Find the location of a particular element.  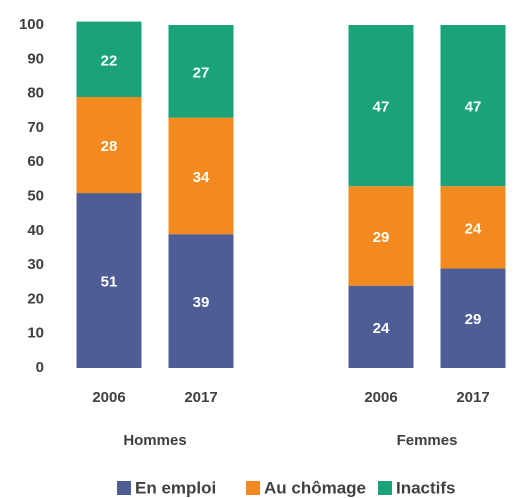

y-tick-label: 20 is located at coordinates (35, 298).